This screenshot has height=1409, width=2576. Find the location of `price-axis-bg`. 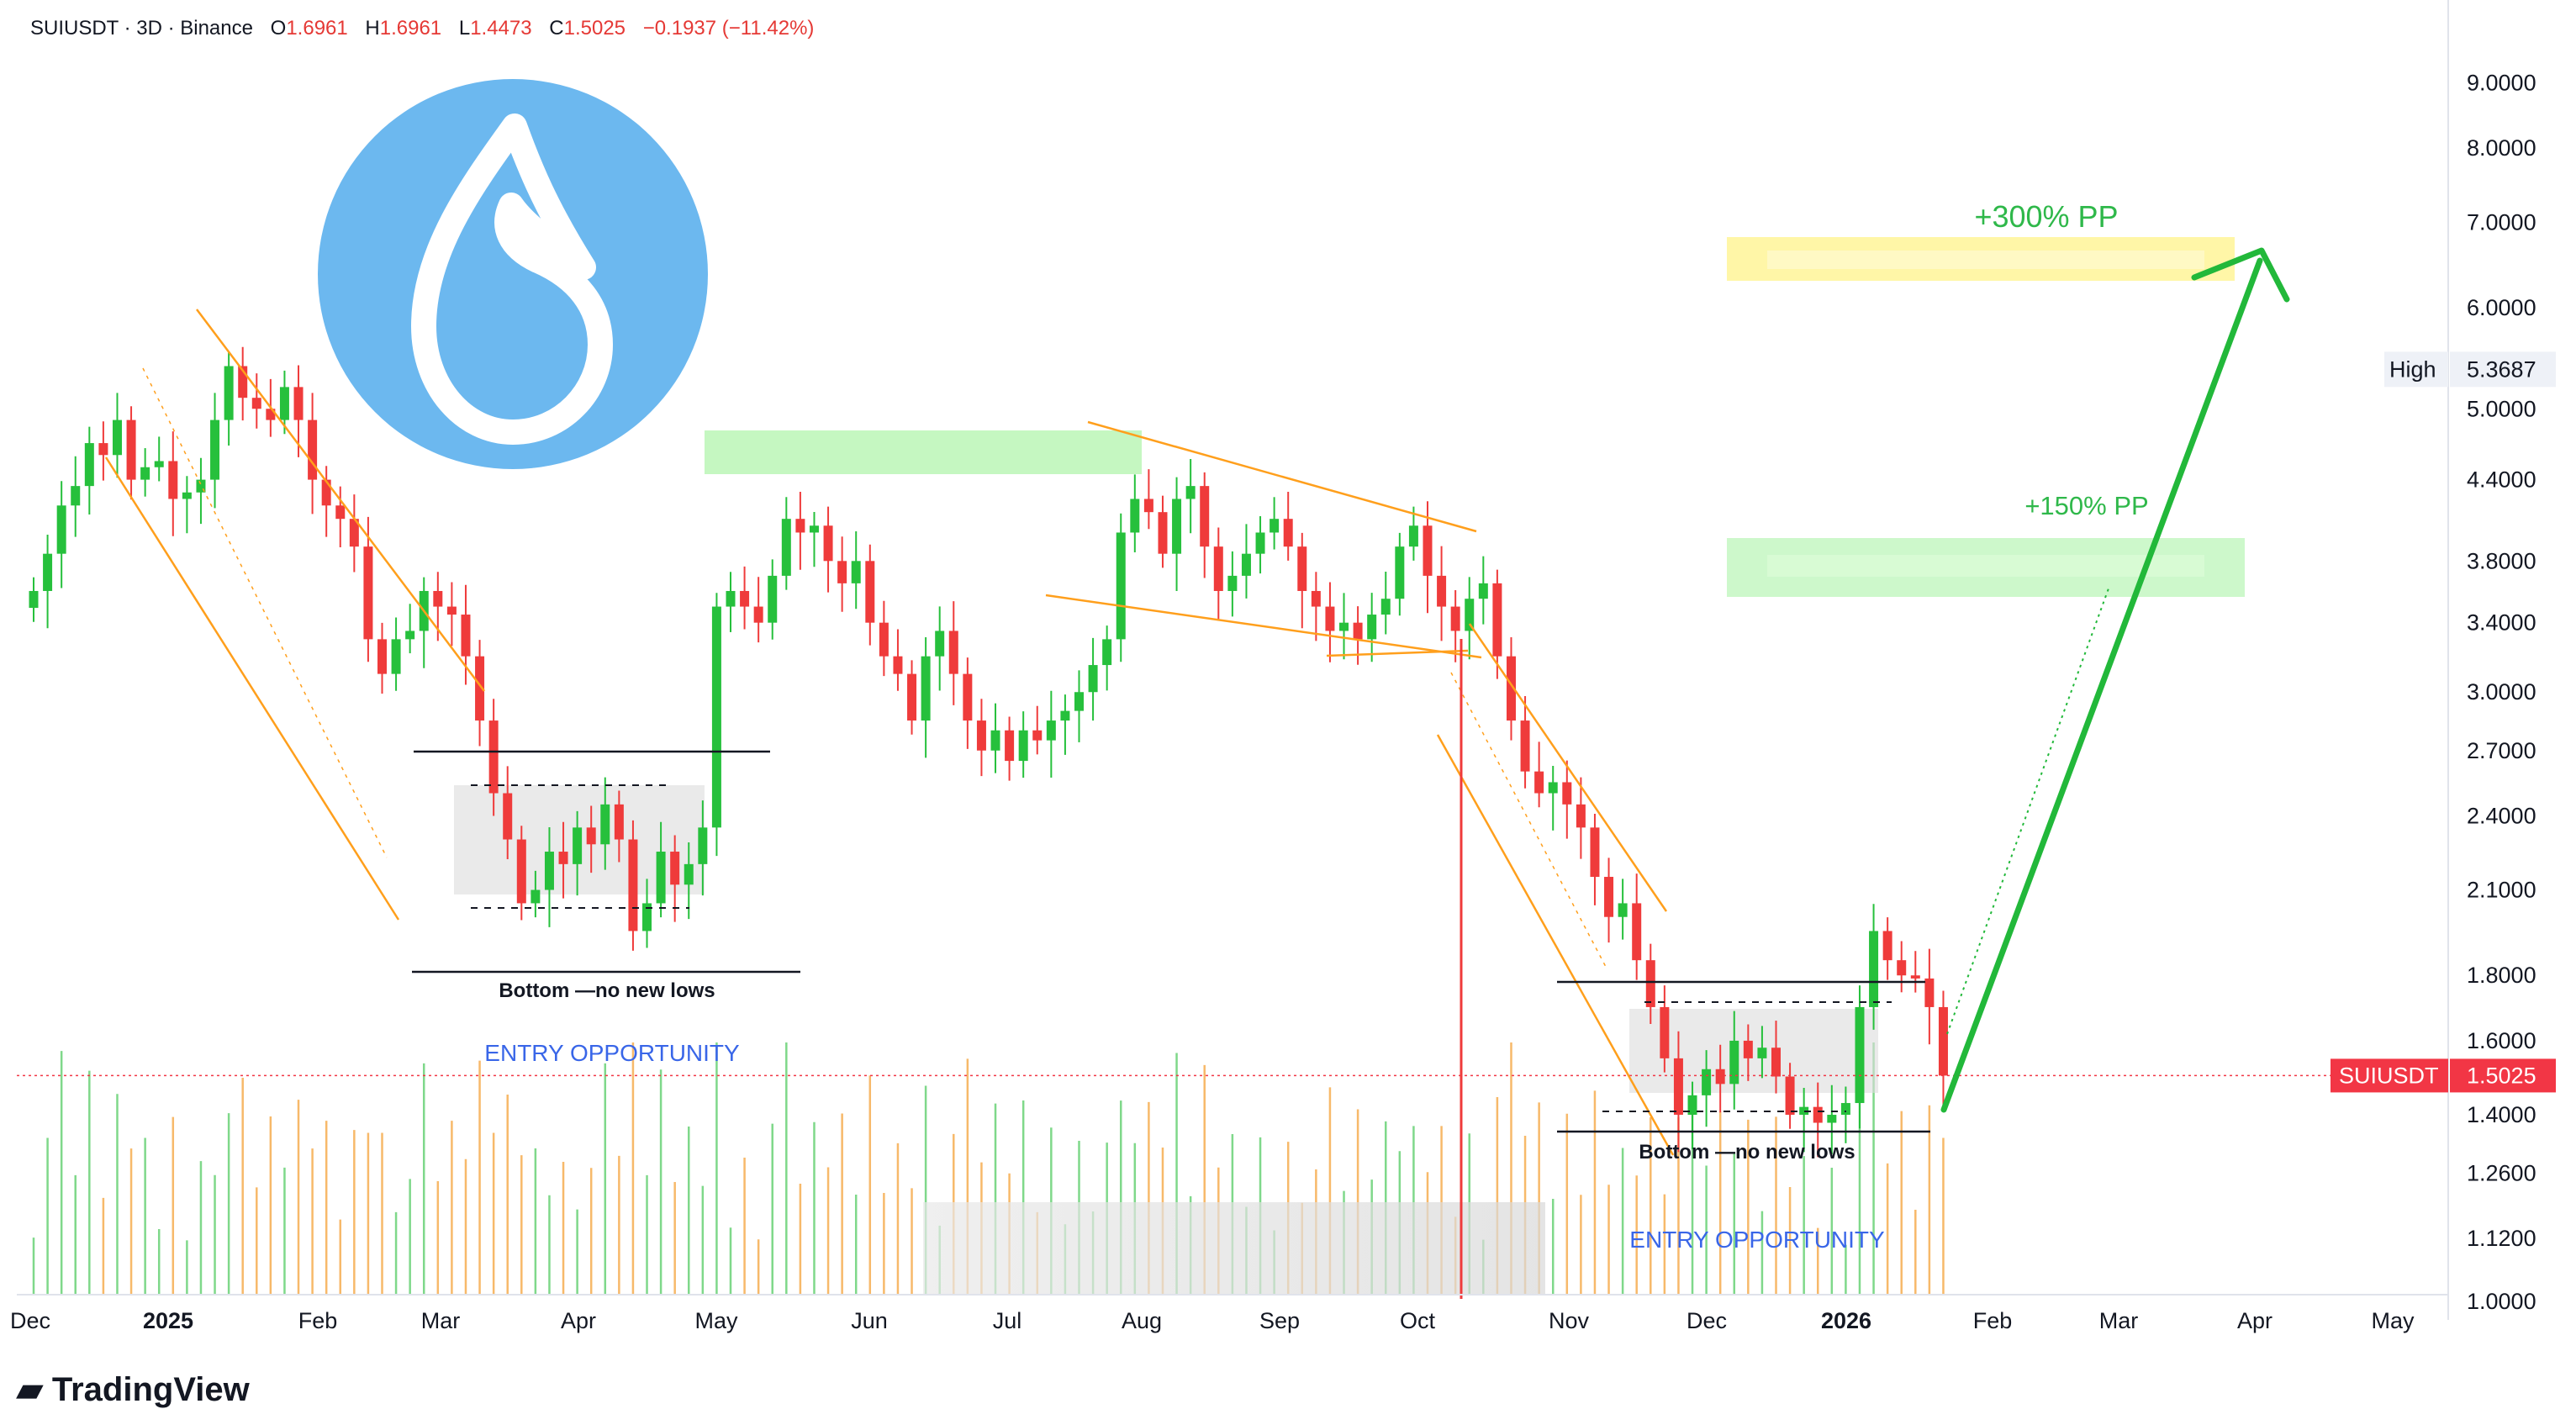

price-axis-bg is located at coordinates (2512, 698).